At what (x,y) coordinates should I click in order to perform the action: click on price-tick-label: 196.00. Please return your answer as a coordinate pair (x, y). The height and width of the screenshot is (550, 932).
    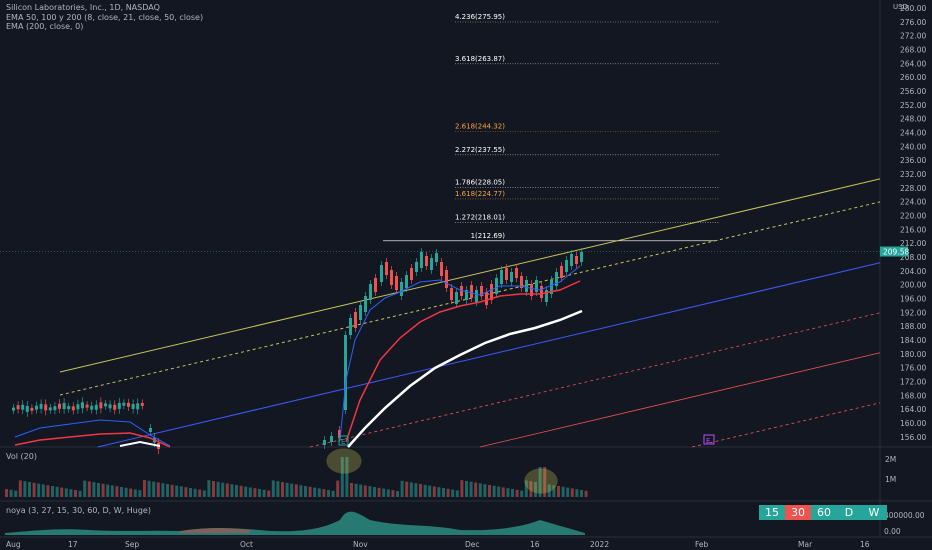
    Looking at the image, I should click on (913, 298).